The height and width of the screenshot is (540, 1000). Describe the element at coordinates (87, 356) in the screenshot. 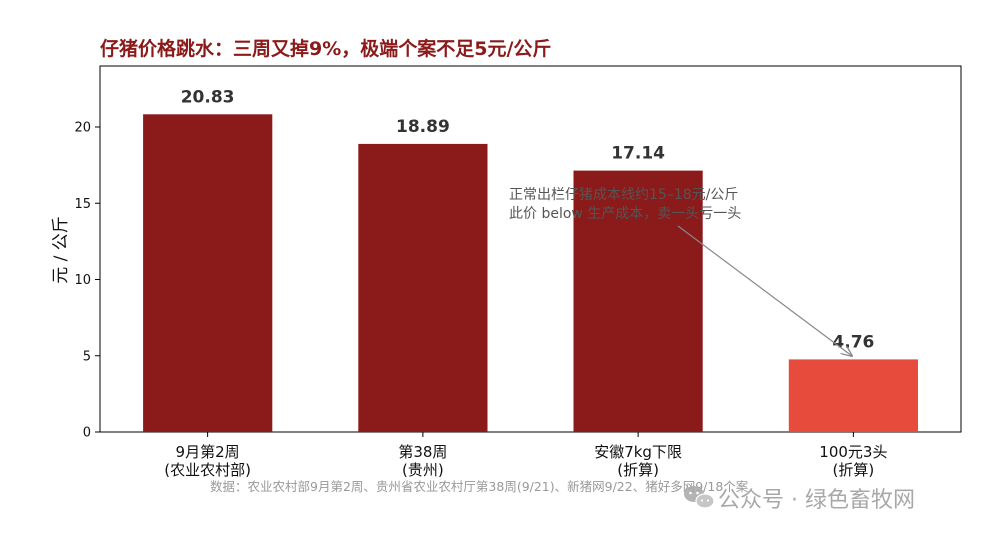

I see `y-tick-label: 5` at that location.